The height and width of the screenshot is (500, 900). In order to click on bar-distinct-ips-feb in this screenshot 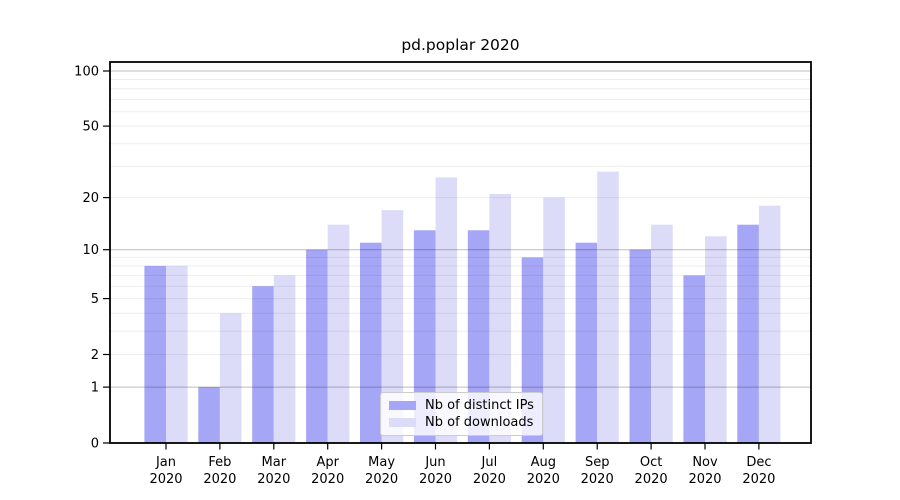, I will do `click(209, 415)`.